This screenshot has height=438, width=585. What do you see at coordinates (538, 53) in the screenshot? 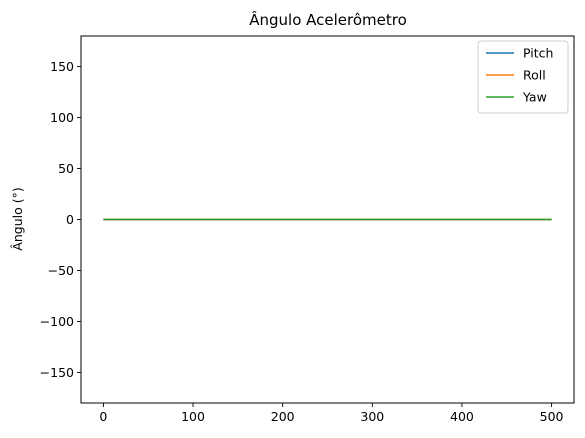
I see `legend-label-pitch: Pitch` at bounding box center [538, 53].